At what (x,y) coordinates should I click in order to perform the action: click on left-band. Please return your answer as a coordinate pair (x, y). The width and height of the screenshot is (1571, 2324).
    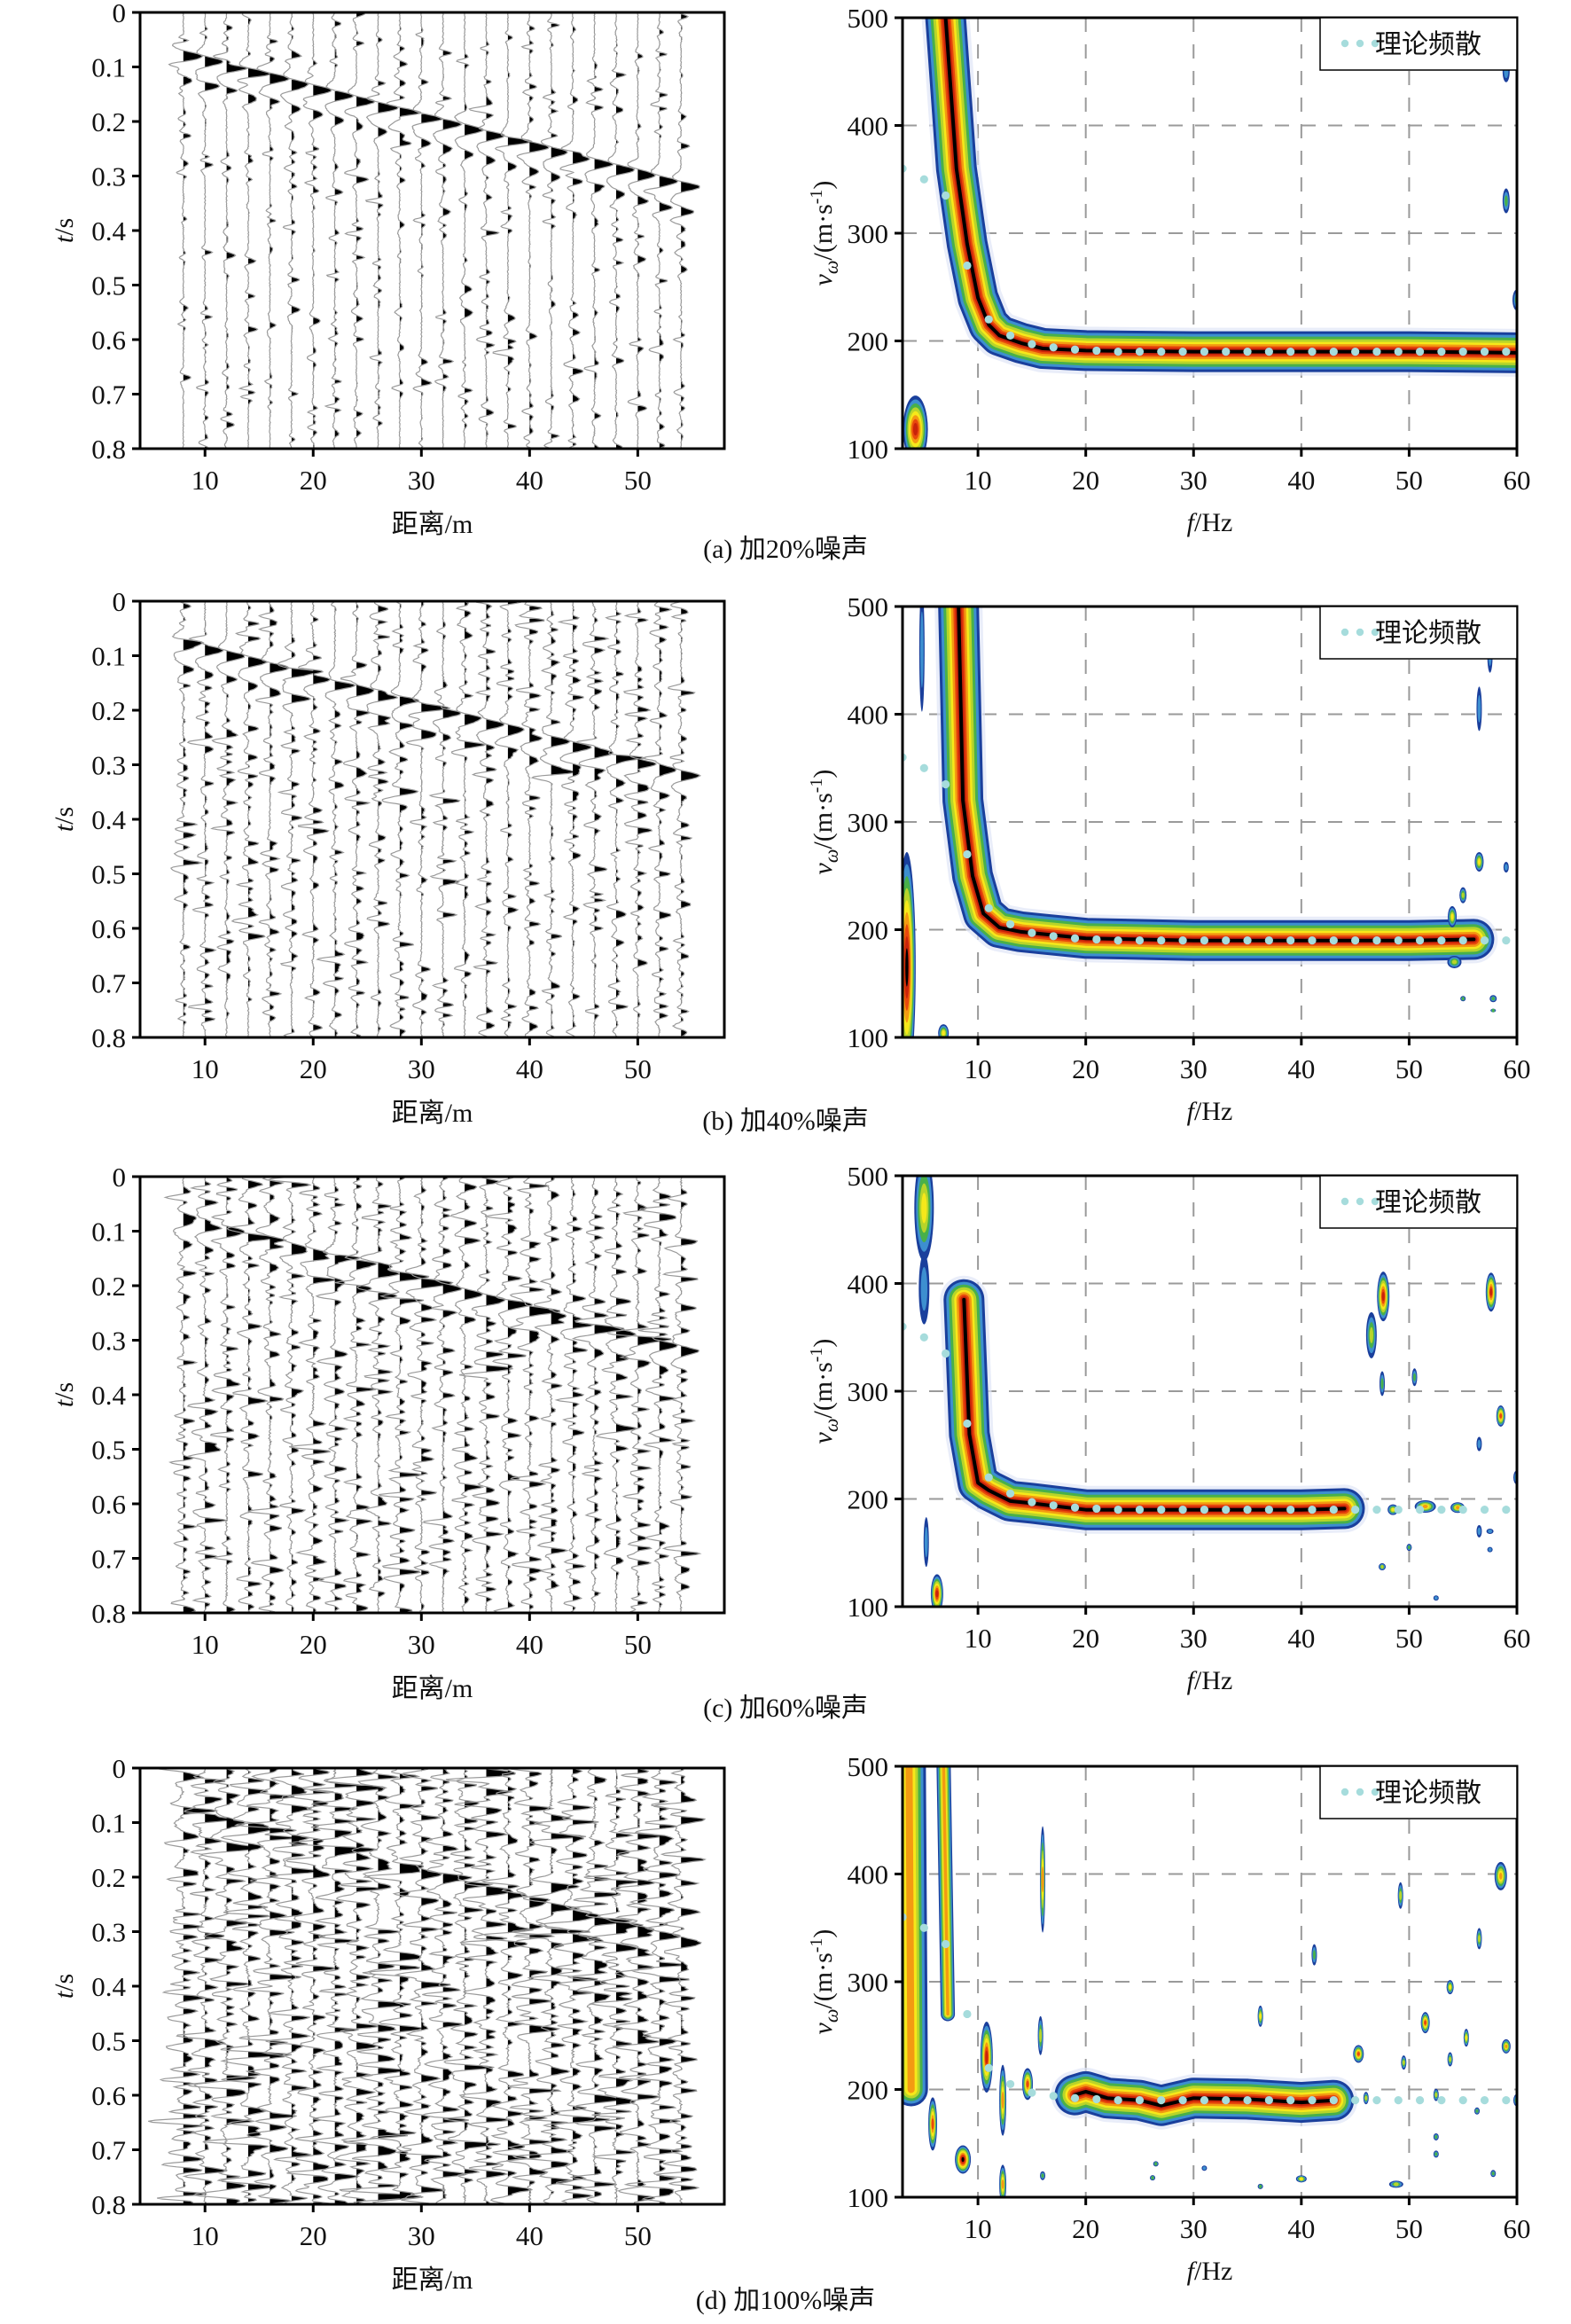
    Looking at the image, I should click on (929, 1937).